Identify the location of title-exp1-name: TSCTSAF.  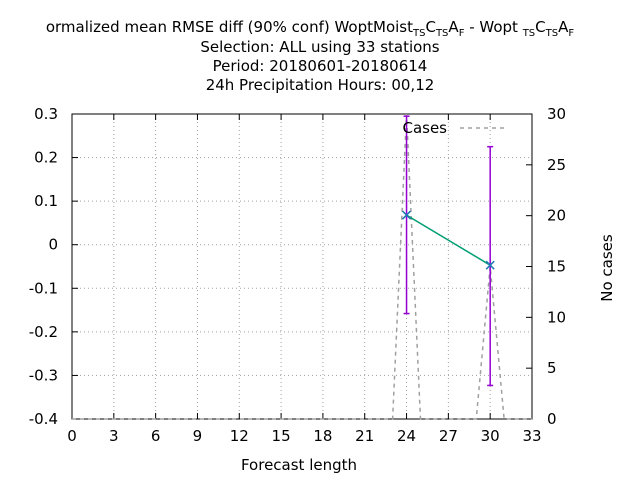
(439, 28).